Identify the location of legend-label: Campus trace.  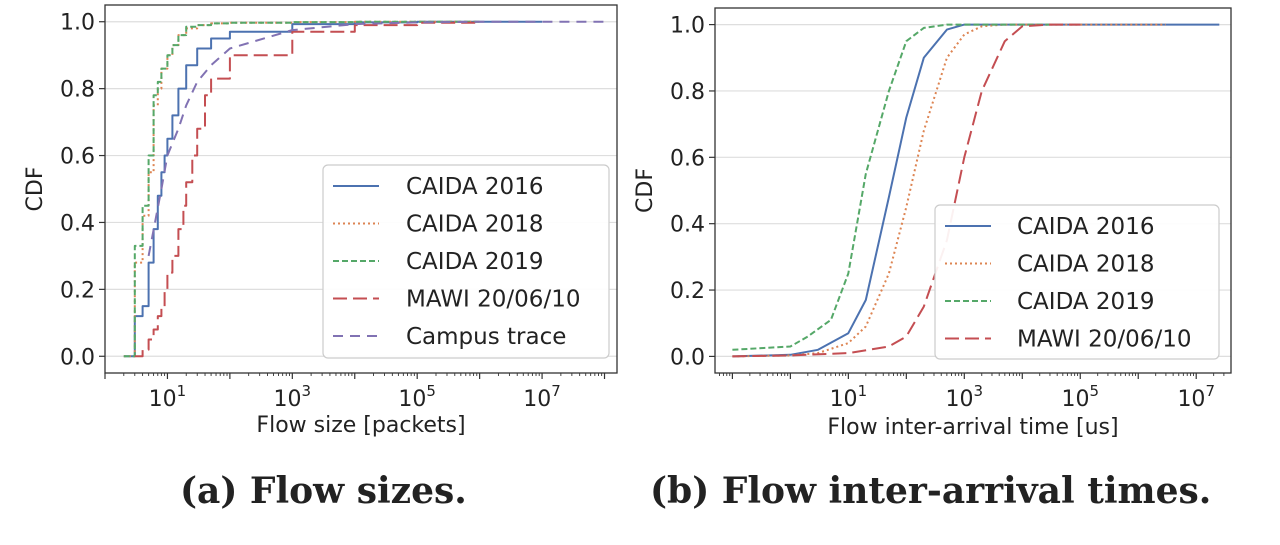
(486, 337).